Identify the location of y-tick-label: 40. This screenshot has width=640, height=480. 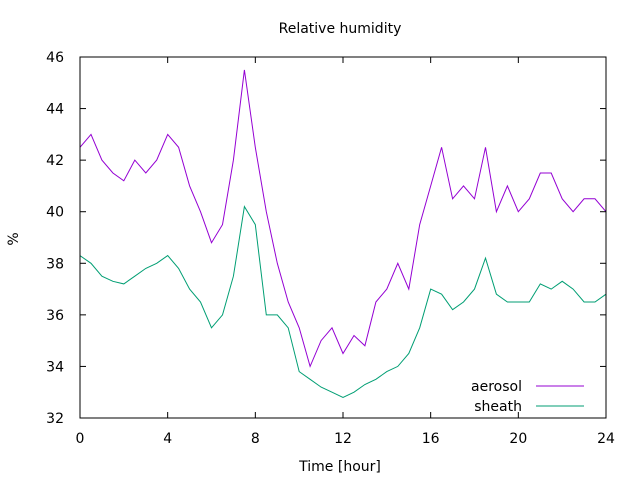
(55, 213).